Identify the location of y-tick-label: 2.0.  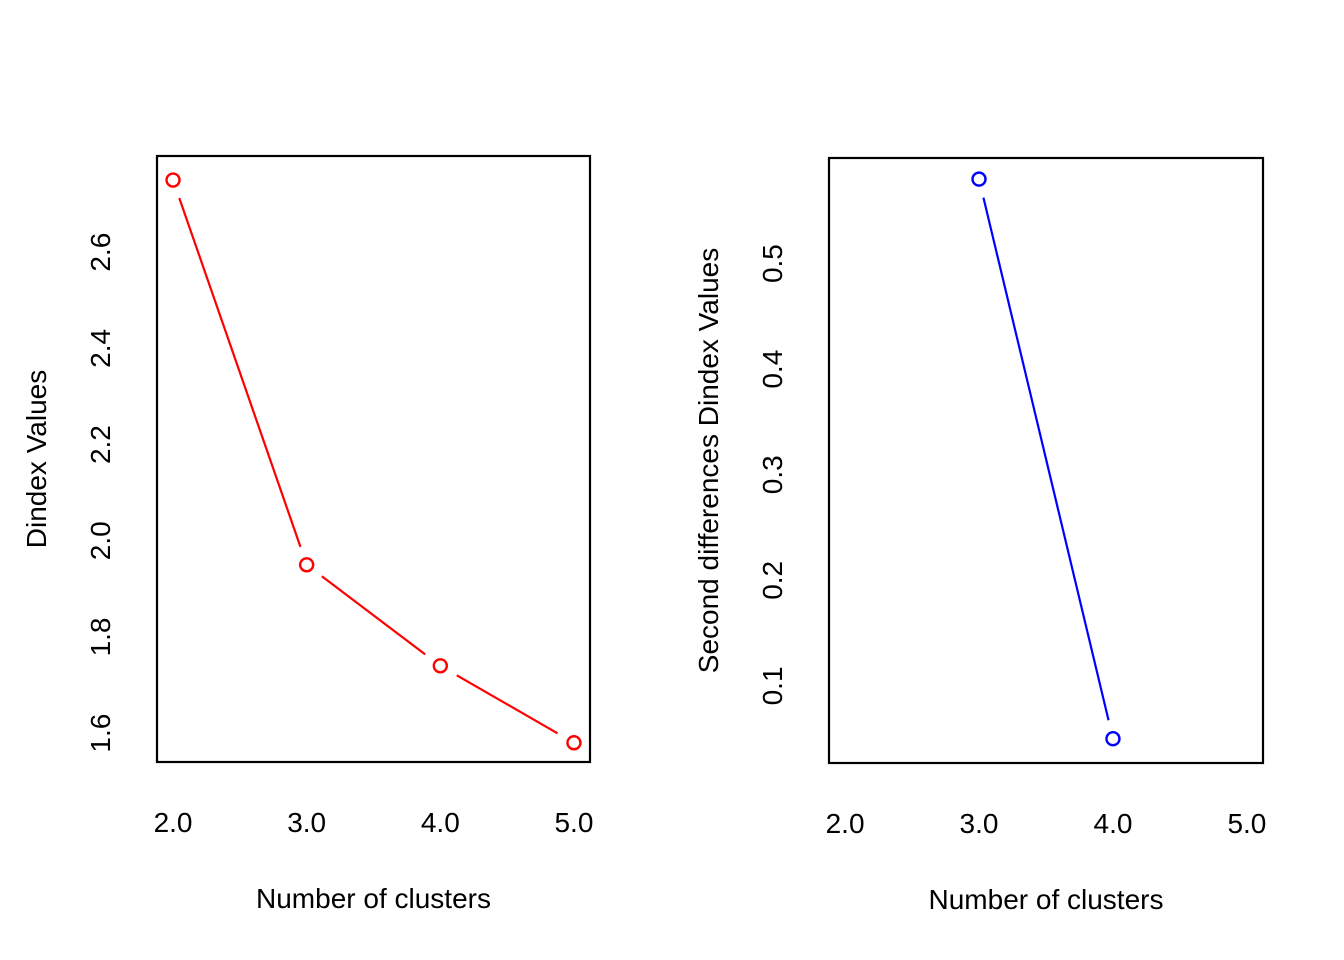
(100, 540).